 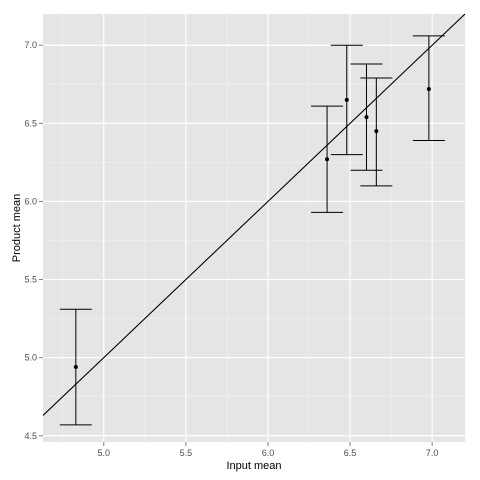 I want to click on x-tick-label: 5.0, so click(x=103, y=453).